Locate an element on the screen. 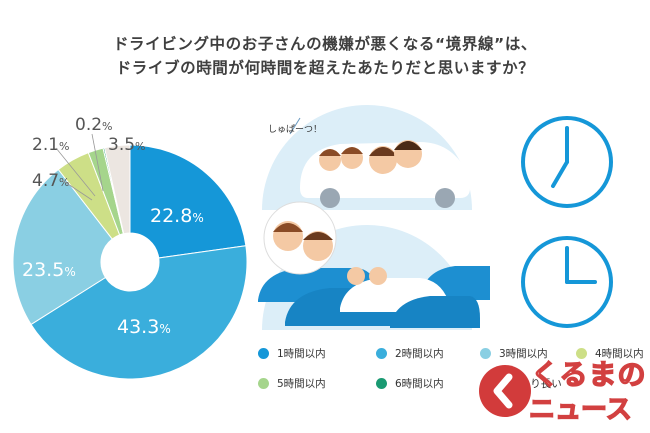 Image resolution: width=650 pixels, height=433 pixels. legend-item-6: 6時間以内 is located at coordinates (410, 383).